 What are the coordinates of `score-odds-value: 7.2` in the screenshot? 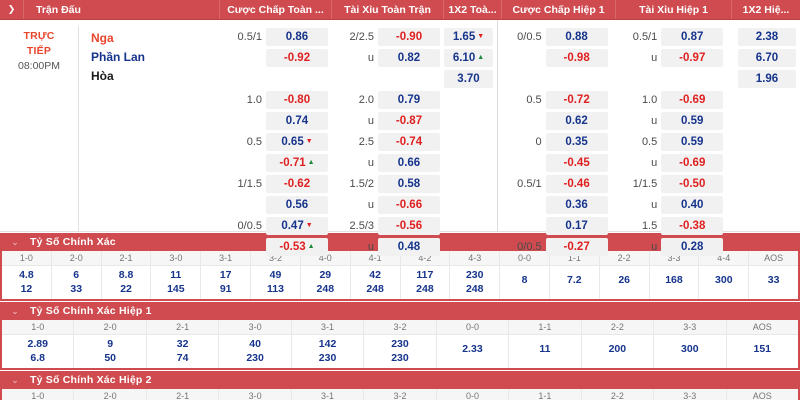 It's located at (574, 280).